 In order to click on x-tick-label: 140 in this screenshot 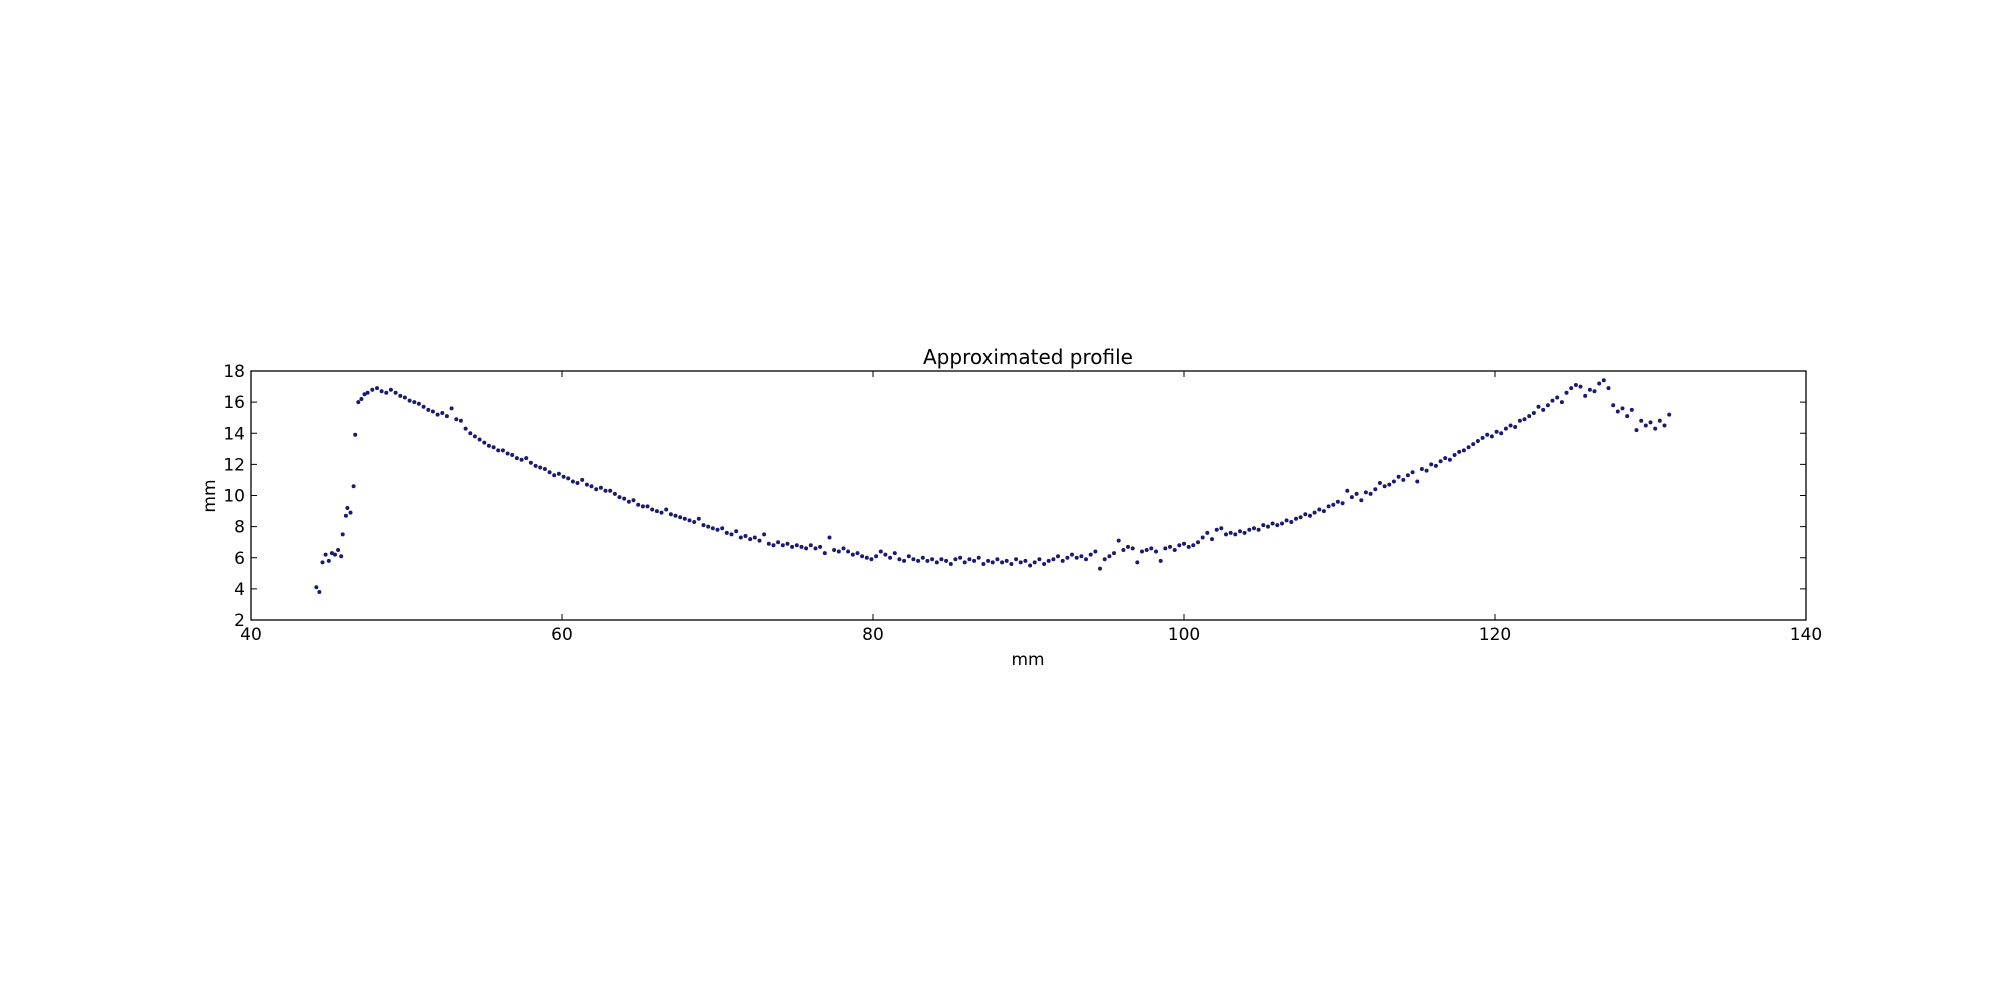, I will do `click(1806, 635)`.